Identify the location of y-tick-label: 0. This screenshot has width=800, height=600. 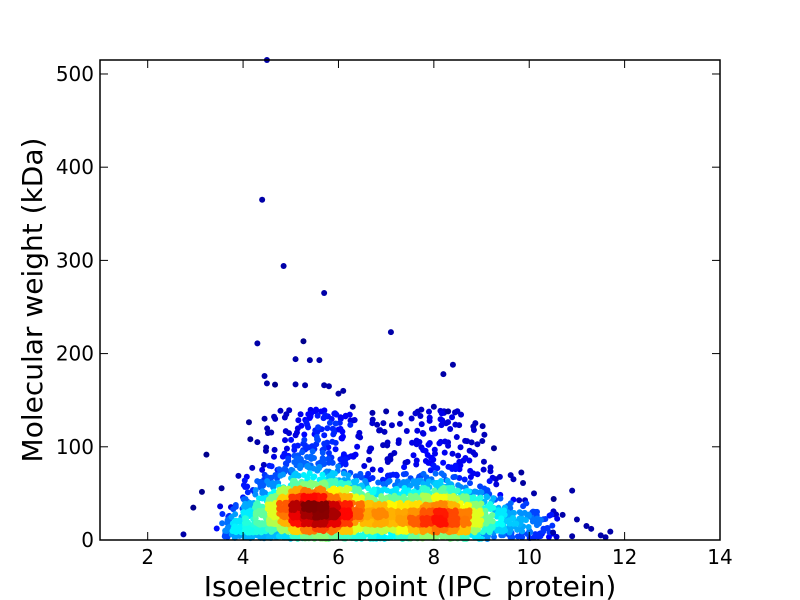
(87, 540).